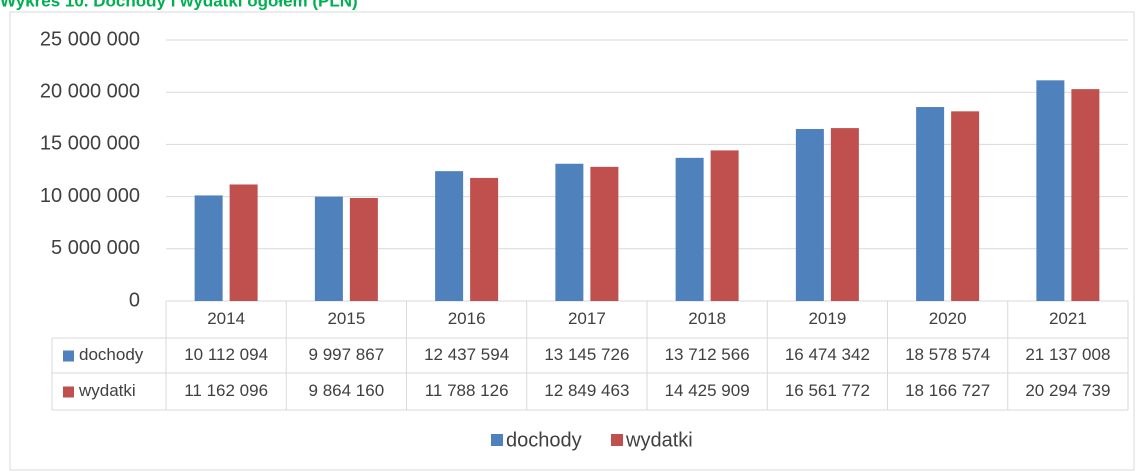 The image size is (1144, 473). I want to click on table-cell: 9 997 867, so click(347, 354).